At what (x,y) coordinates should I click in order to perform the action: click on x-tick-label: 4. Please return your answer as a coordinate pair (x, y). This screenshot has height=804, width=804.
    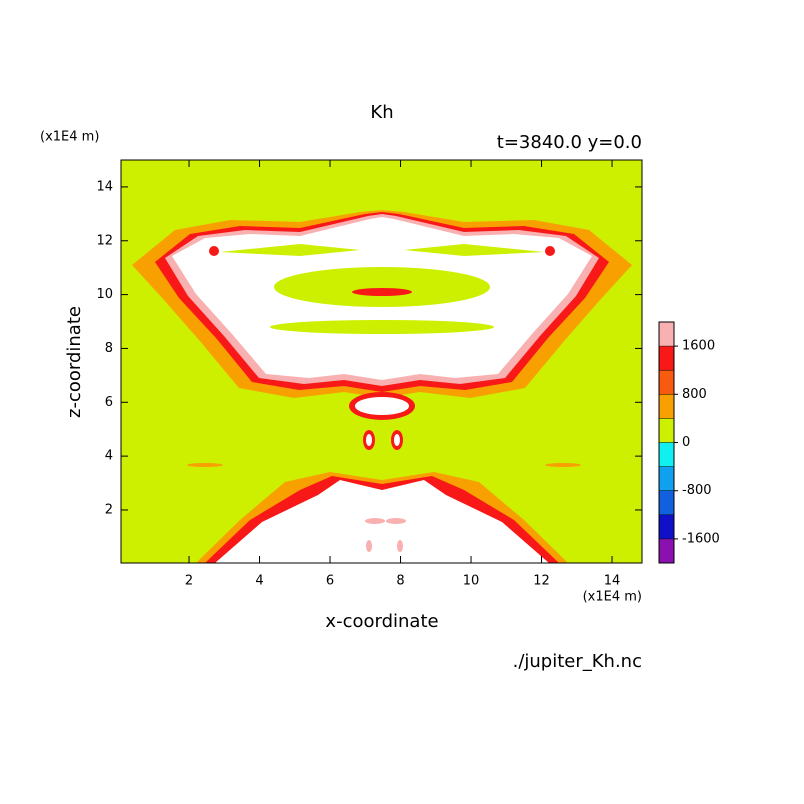
    Looking at the image, I should click on (259, 581).